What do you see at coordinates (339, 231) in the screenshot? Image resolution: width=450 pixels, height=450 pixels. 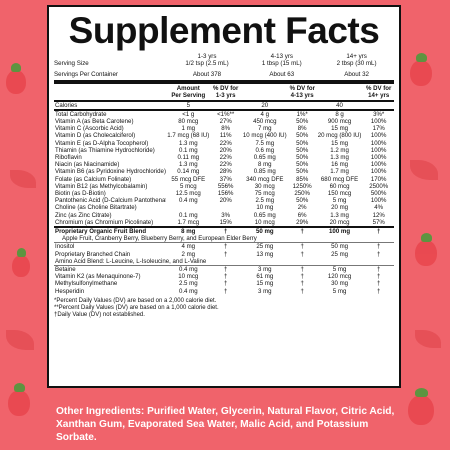 I see `amount-cell: 100 mg` at bounding box center [339, 231].